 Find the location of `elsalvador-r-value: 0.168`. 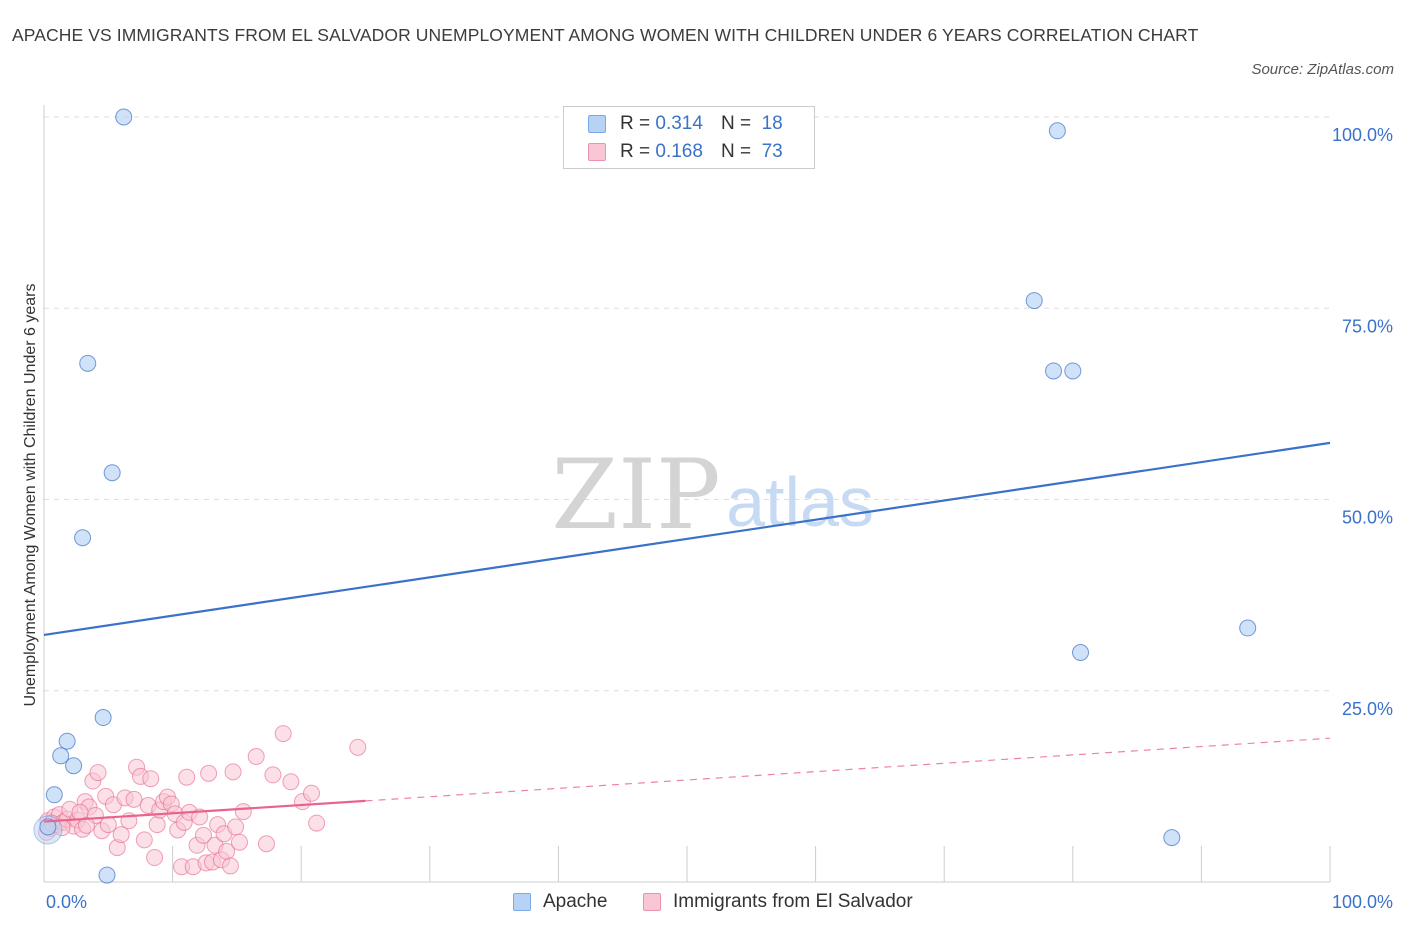

elsalvador-r-value: 0.168 is located at coordinates (679, 151).